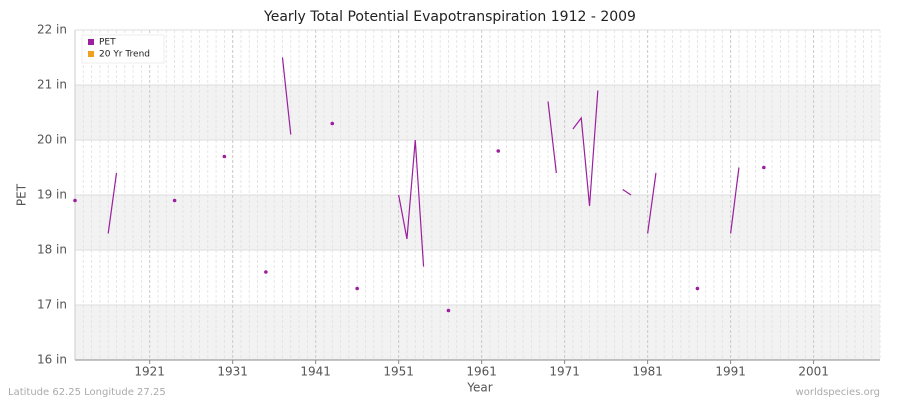 This screenshot has width=900, height=400. I want to click on legend: PET 20 Yr Trend, so click(123, 49).